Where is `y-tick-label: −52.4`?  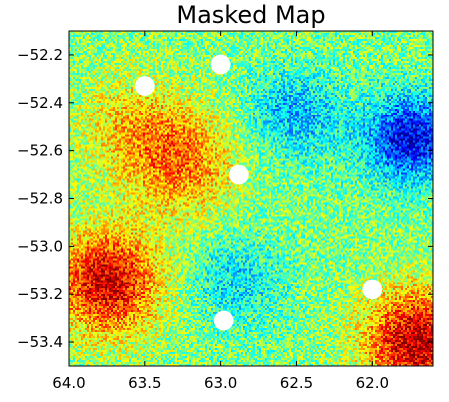
y-tick-label: −52.4 is located at coordinates (40, 103).